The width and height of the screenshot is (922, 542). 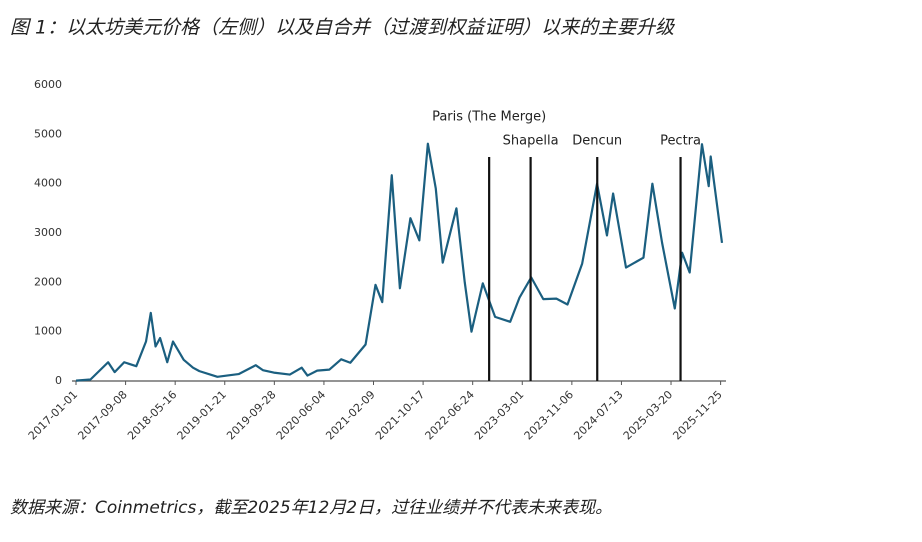 I want to click on upgrade-label: Pectra, so click(x=680, y=141).